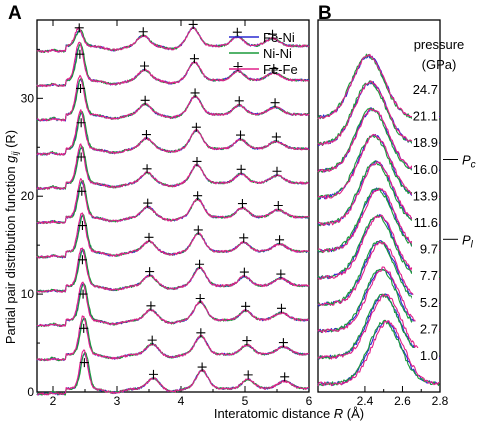 This screenshot has width=484, height=425. What do you see at coordinates (309, 401) in the screenshot?
I see `x-tick-label-6: 6` at bounding box center [309, 401].